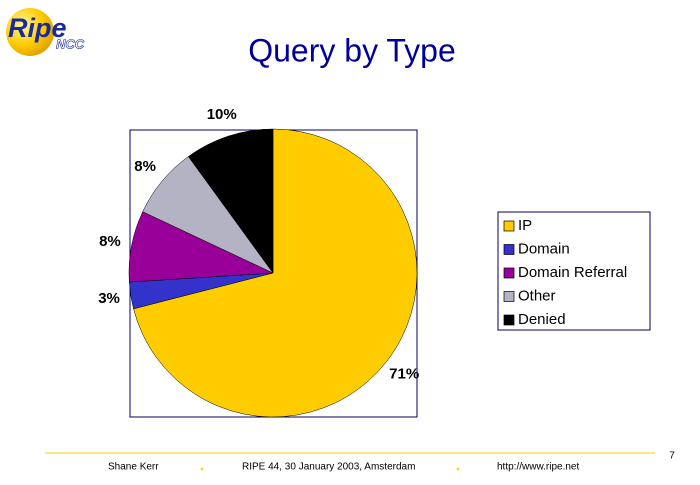 The image size is (700, 485). I want to click on footer-author: Shane Kerr, so click(133, 467).